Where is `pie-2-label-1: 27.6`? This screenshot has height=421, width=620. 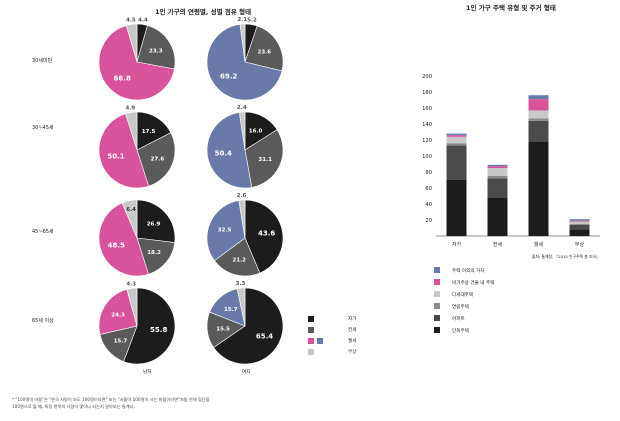
pie-2-label-1: 27.6 is located at coordinates (158, 160).